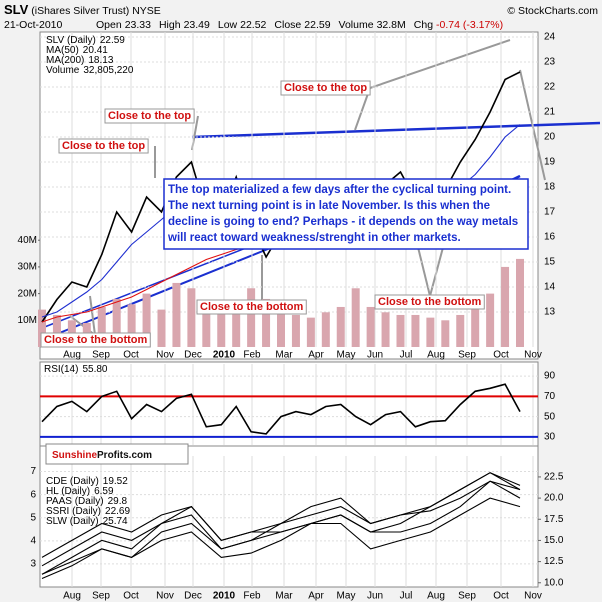 Image resolution: width=602 pixels, height=607 pixels. Describe the element at coordinates (72, 481) in the screenshot. I see `text-part: CDE (Daily)` at that location.